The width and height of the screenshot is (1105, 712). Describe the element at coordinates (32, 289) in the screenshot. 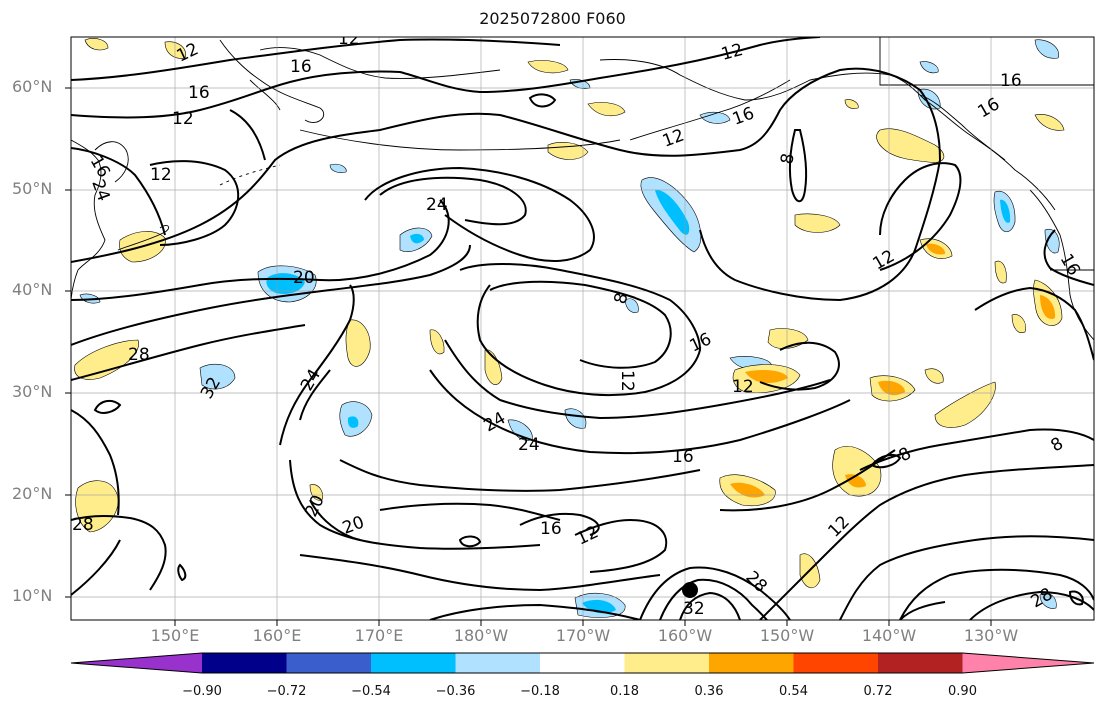

I see `lat-label: 40°N` at that location.